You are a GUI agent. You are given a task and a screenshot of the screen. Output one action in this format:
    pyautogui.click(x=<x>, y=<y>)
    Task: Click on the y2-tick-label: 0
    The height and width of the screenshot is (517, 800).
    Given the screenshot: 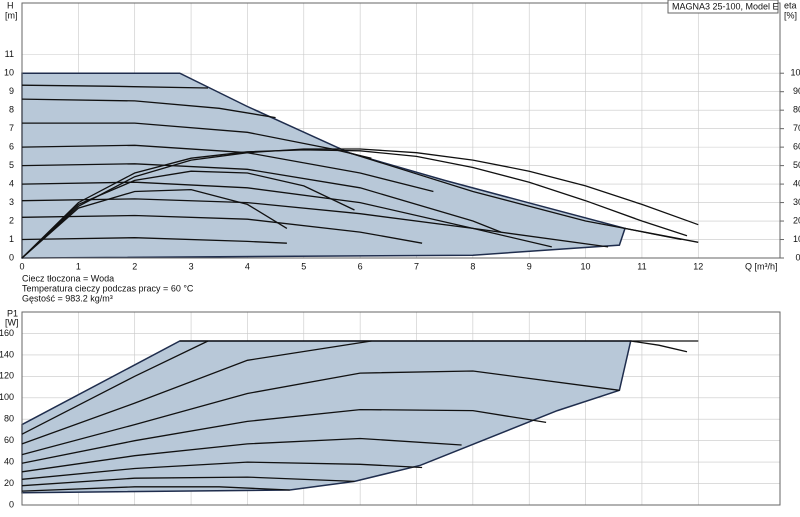 What is the action you would take?
    pyautogui.click(x=797, y=257)
    